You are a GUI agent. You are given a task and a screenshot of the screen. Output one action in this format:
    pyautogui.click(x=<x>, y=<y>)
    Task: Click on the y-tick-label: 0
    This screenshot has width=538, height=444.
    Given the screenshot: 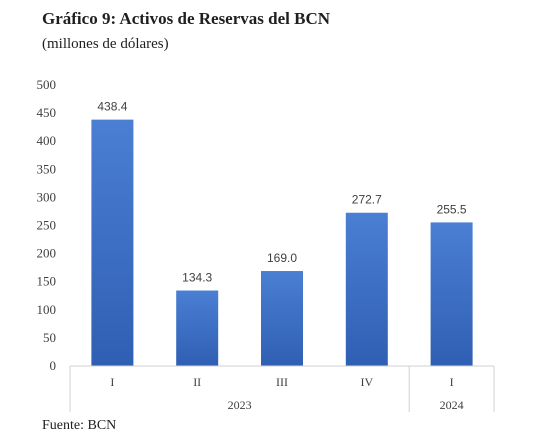 What is the action you would take?
    pyautogui.click(x=53, y=365)
    